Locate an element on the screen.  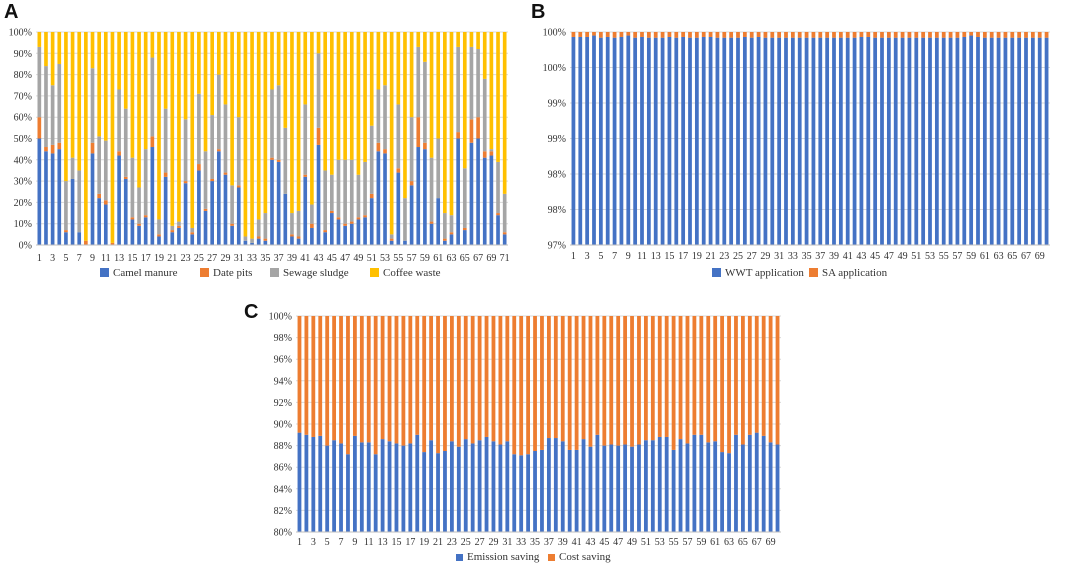
legend-label: Emission saving is located at coordinates (503, 557).